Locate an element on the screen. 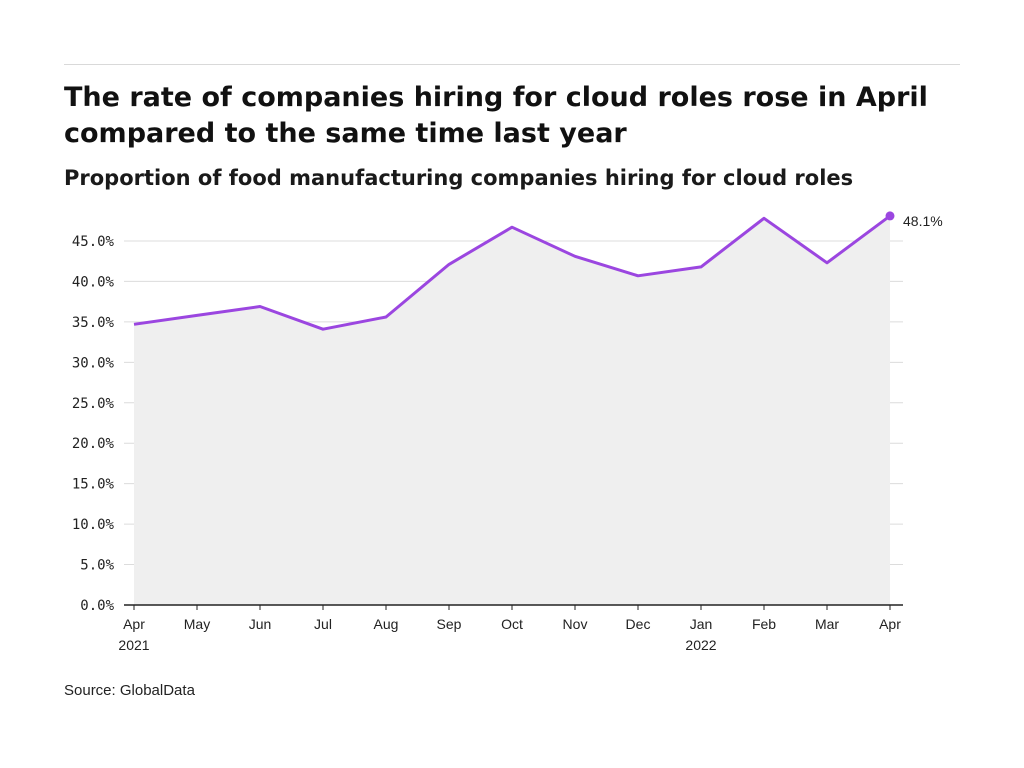  y-tick-label: 20.0% is located at coordinates (93, 444).